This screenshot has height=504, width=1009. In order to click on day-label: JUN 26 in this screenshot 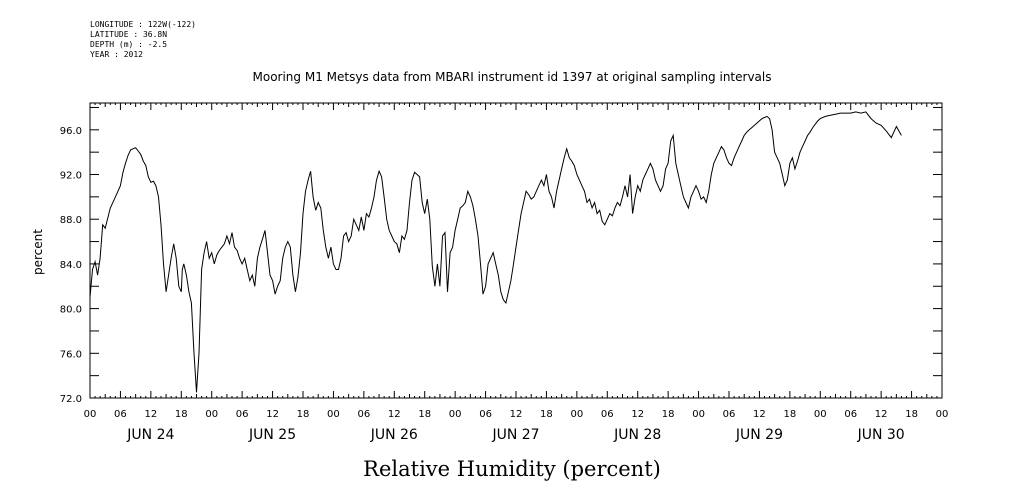, I will do `click(394, 435)`.